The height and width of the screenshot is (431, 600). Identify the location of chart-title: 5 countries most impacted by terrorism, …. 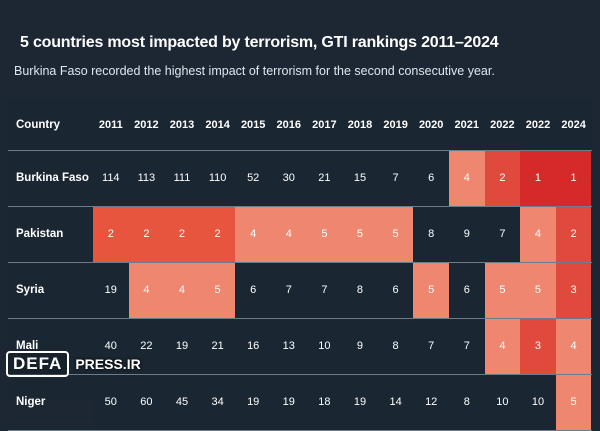
(259, 42).